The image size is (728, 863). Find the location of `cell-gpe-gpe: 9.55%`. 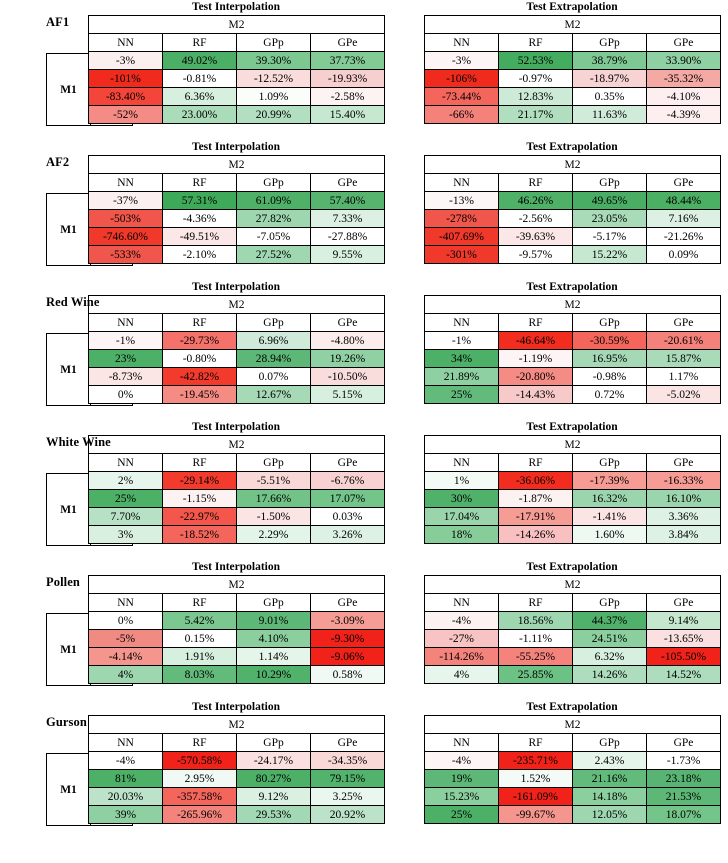

cell-gpe-gpe: 9.55% is located at coordinates (347, 254).